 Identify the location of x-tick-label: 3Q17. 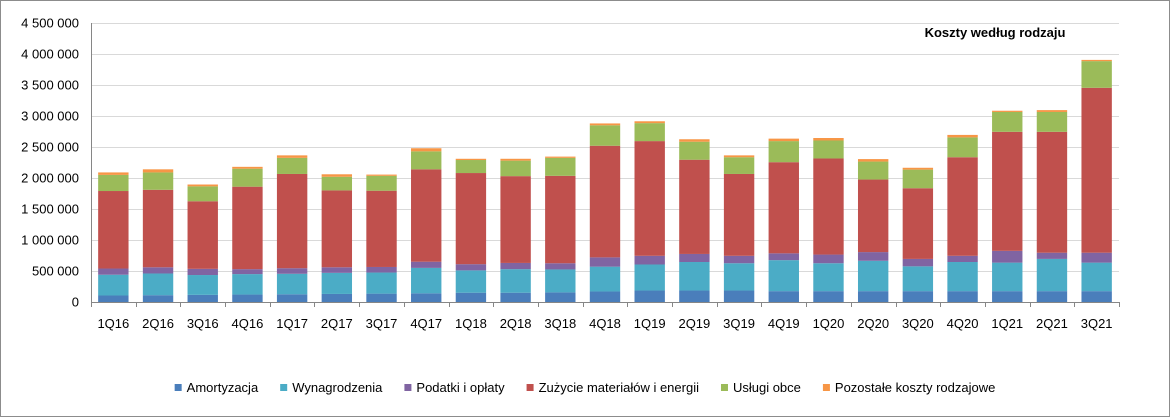
(382, 323).